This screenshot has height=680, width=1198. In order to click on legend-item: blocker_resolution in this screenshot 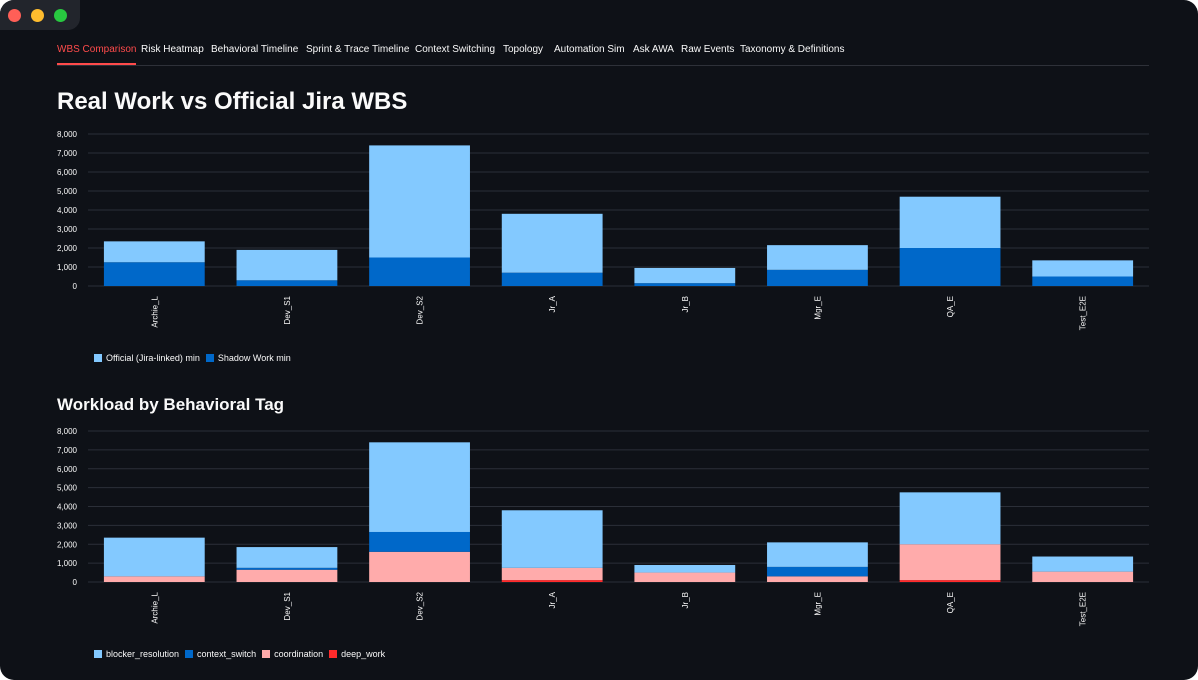, I will do `click(136, 654)`.